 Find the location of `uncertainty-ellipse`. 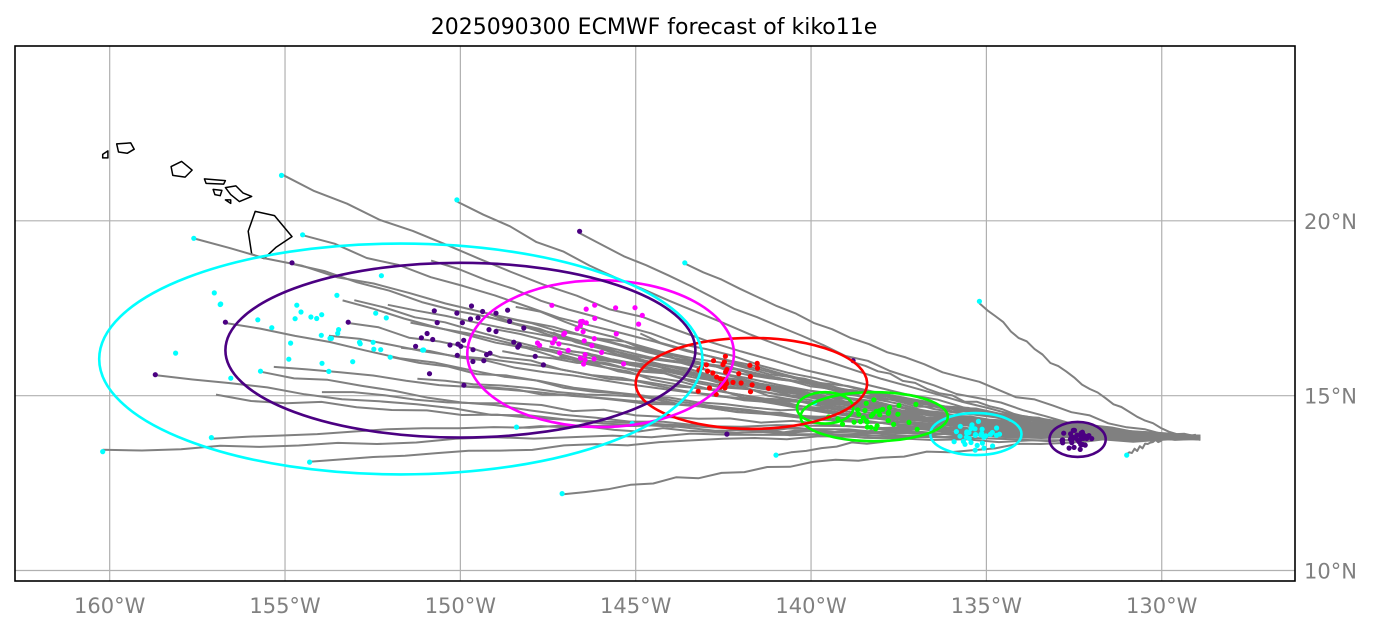

uncertainty-ellipse is located at coordinates (751, 383).